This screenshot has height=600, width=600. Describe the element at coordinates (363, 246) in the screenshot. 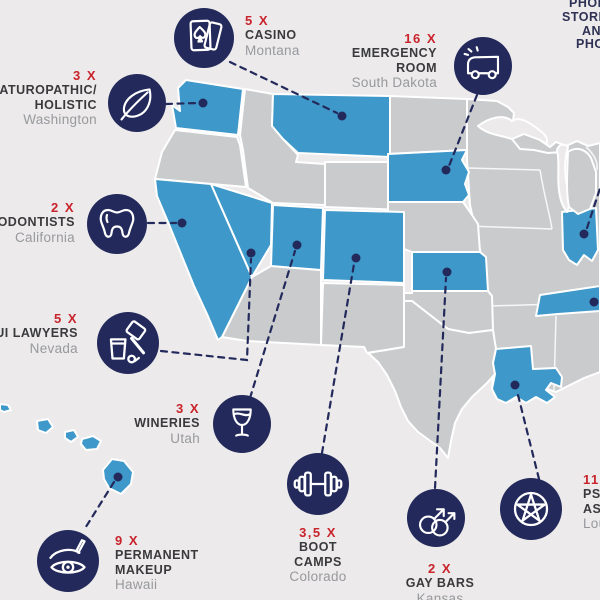

I see `state-colorado` at that location.